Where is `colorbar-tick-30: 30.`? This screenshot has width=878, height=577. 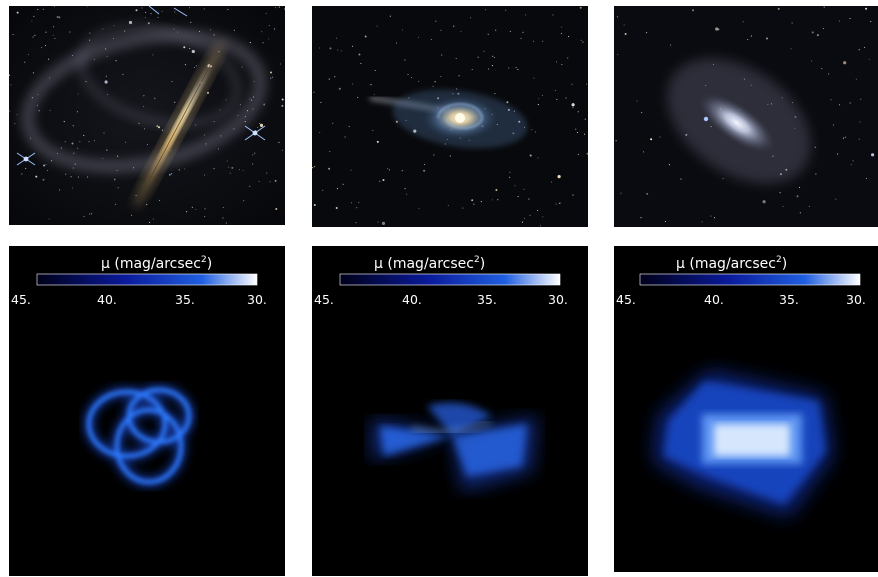 colorbar-tick-30: 30. is located at coordinates (856, 299).